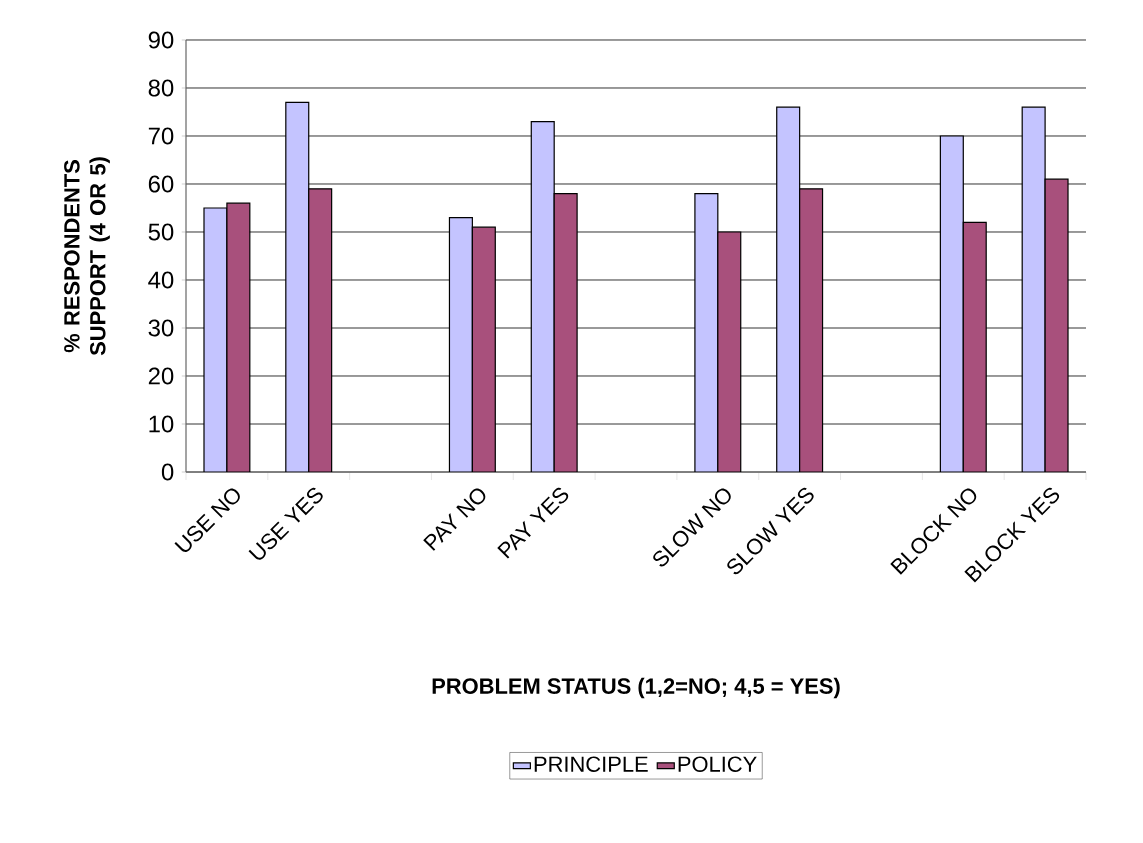  I want to click on y-tick-label: 0, so click(167, 472).